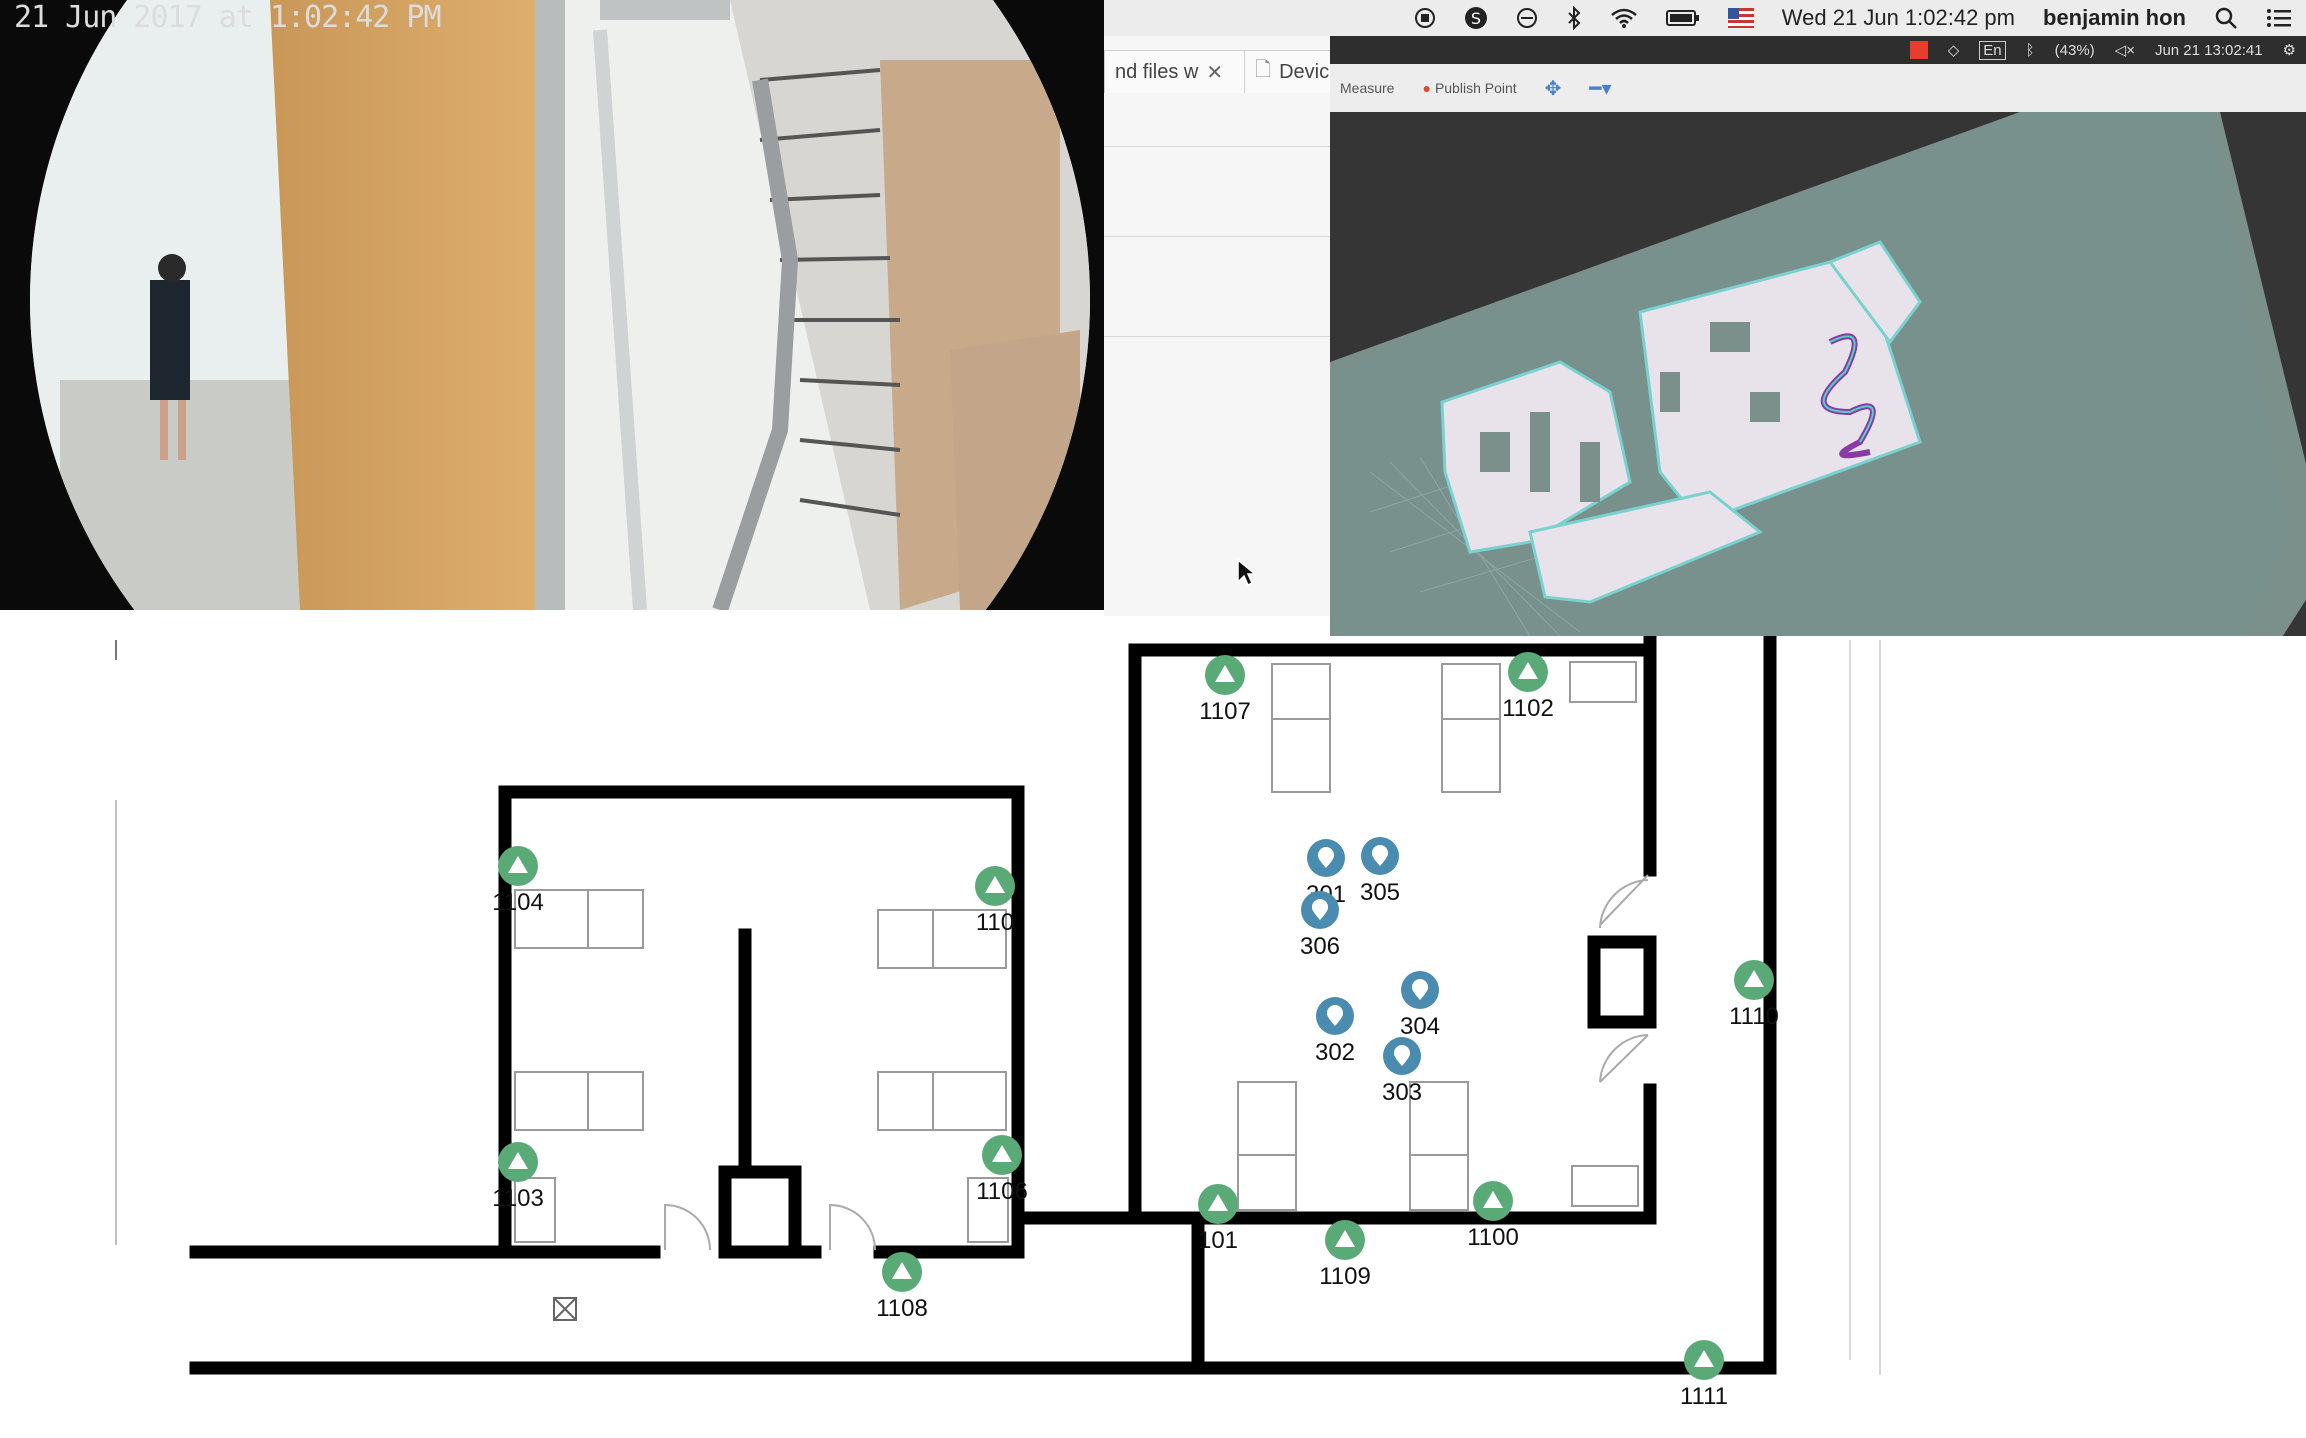 The width and height of the screenshot is (2306, 1438). Describe the element at coordinates (995, 901) in the screenshot. I see `green-marker-110: 110` at that location.